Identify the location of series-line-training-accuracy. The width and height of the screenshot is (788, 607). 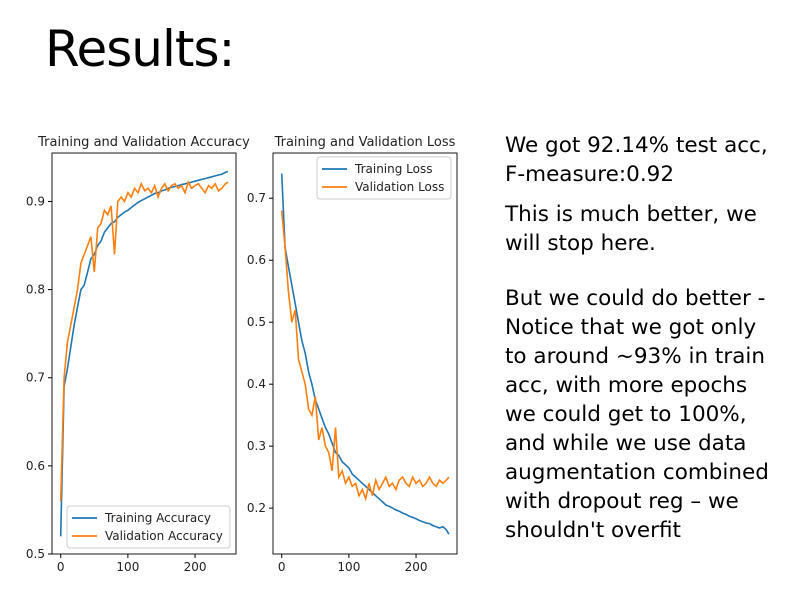
(144, 353).